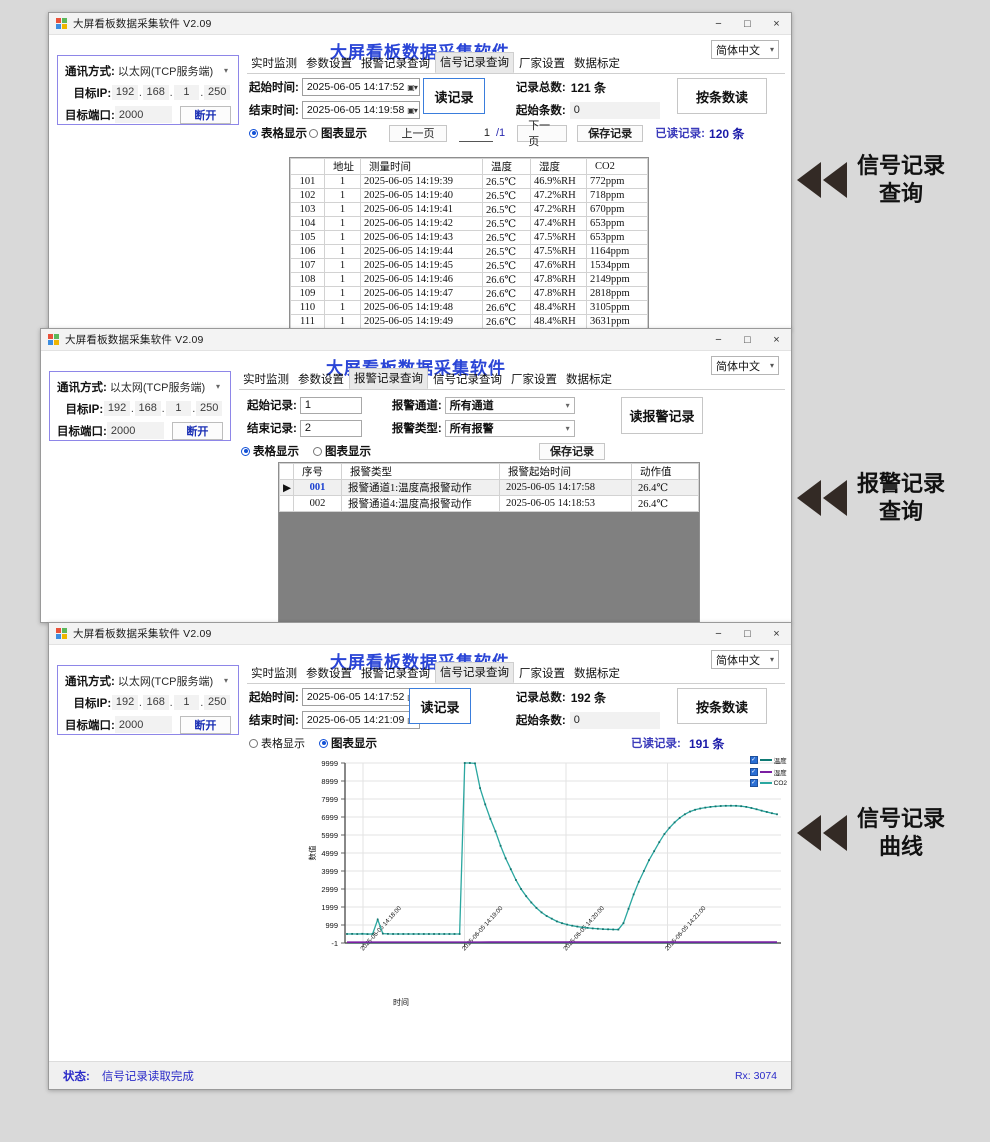 The image size is (990, 1142). What do you see at coordinates (506, 166) in the screenshot?
I see `column-header-3: 温度` at bounding box center [506, 166].